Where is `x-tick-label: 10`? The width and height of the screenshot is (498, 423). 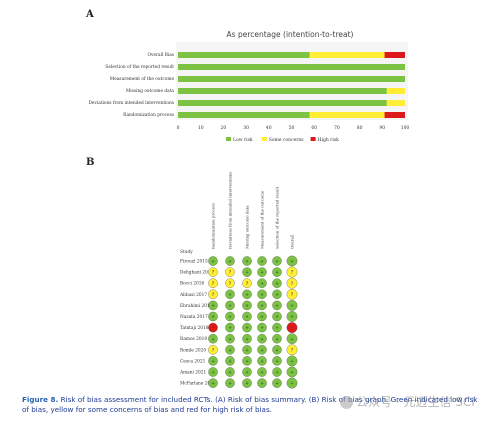 x-tick-label: 10 is located at coordinates (201, 128).